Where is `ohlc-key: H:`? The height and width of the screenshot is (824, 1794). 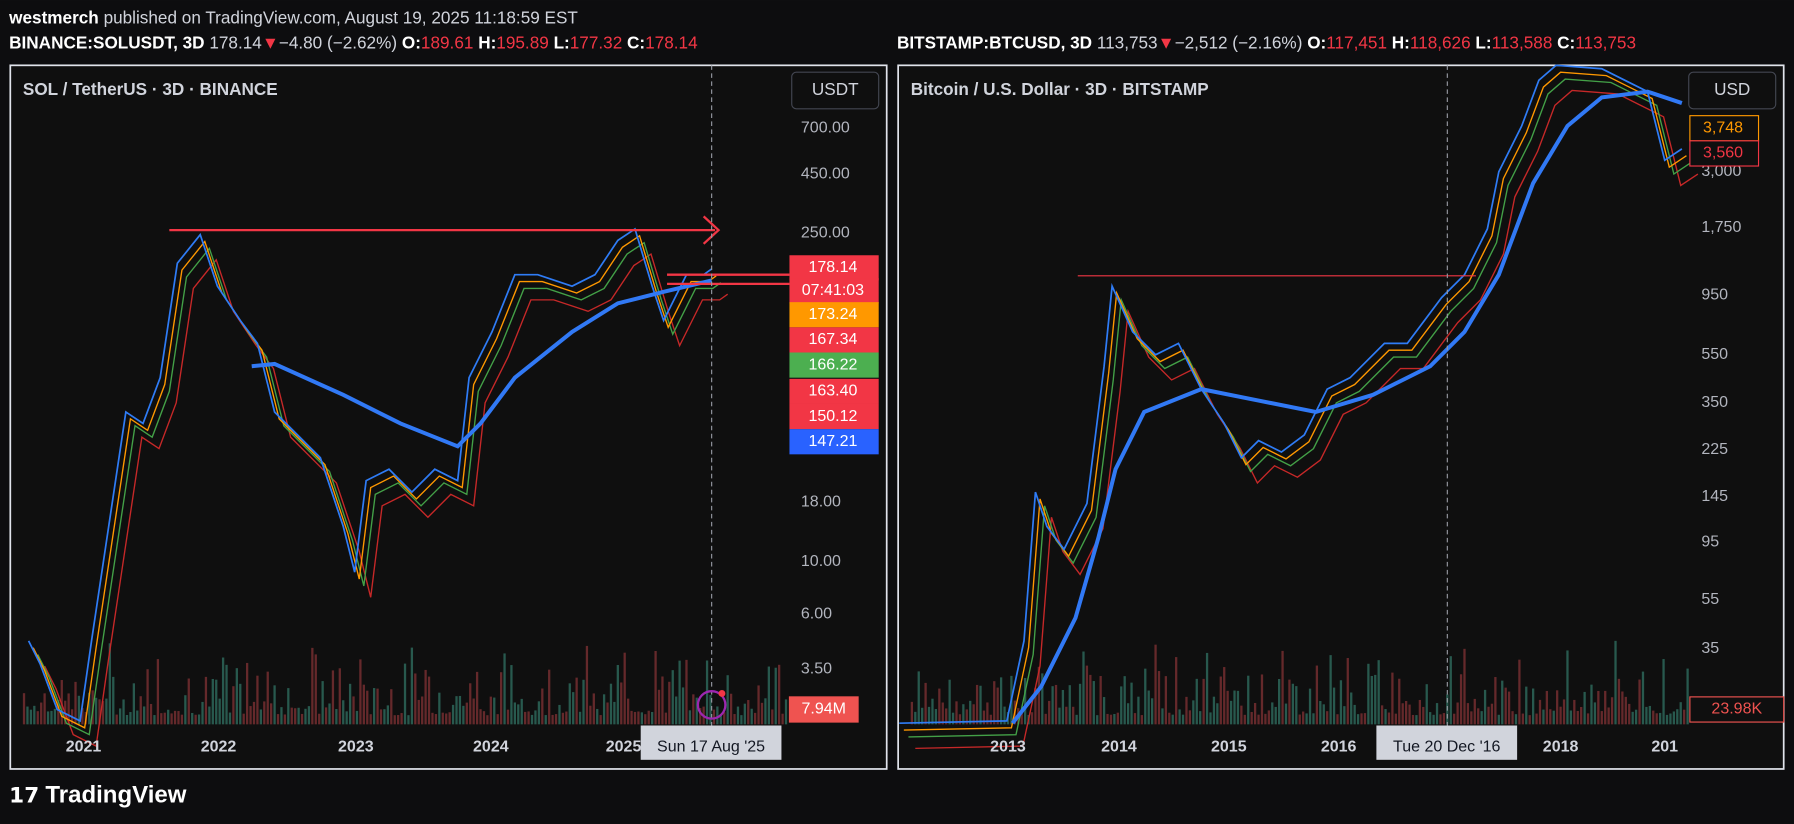 ohlc-key: H: is located at coordinates (487, 42).